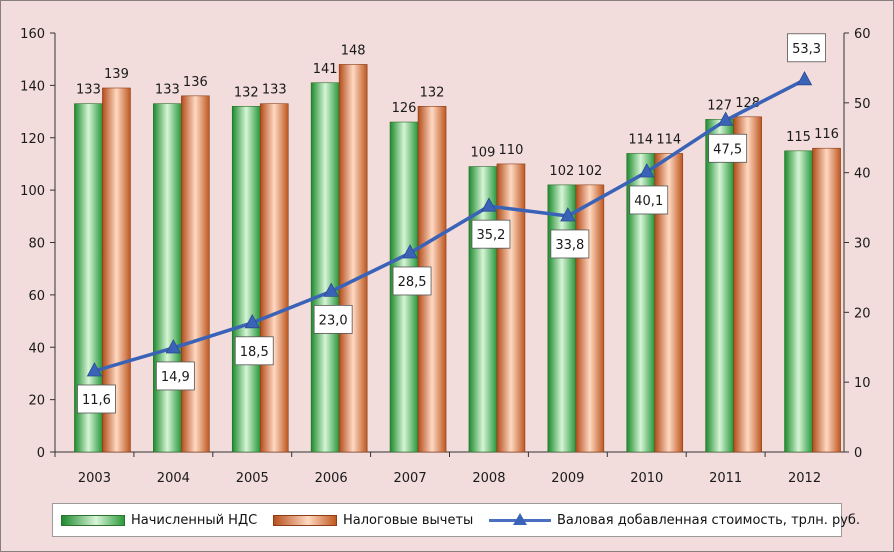  I want to click on line-value-label: 35,2, so click(490, 235).